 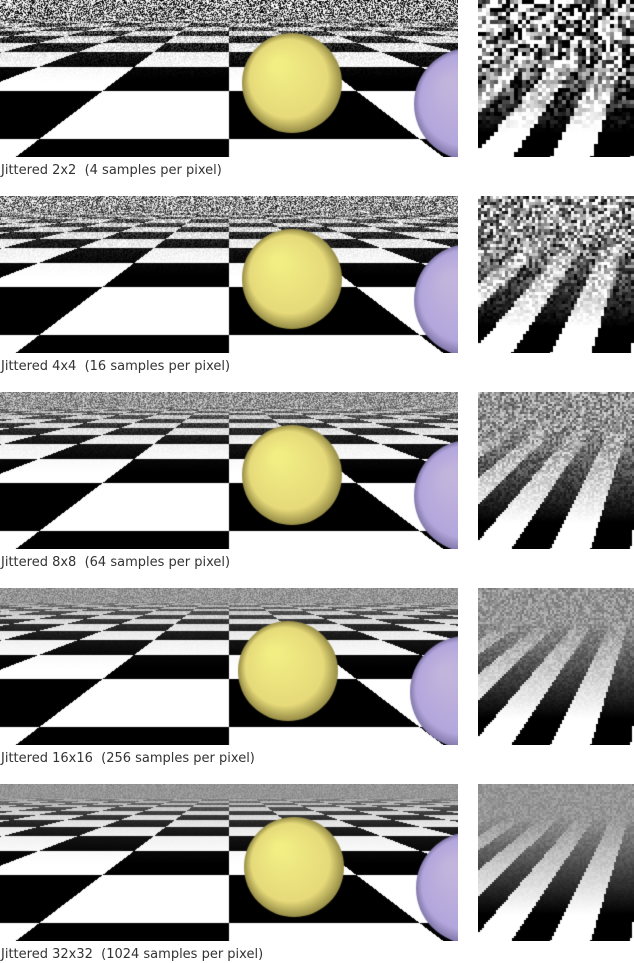 What do you see at coordinates (111, 170) in the screenshot?
I see `panel-caption: Jittered 2x2 (4 samples per pixel)` at bounding box center [111, 170].